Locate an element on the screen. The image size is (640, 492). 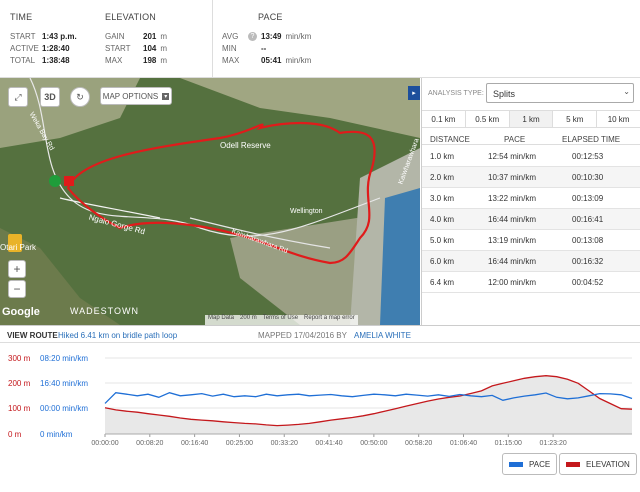
split-row: 1.0 km 12:54 min/km 00:12:53 is located at coordinates (531, 156).